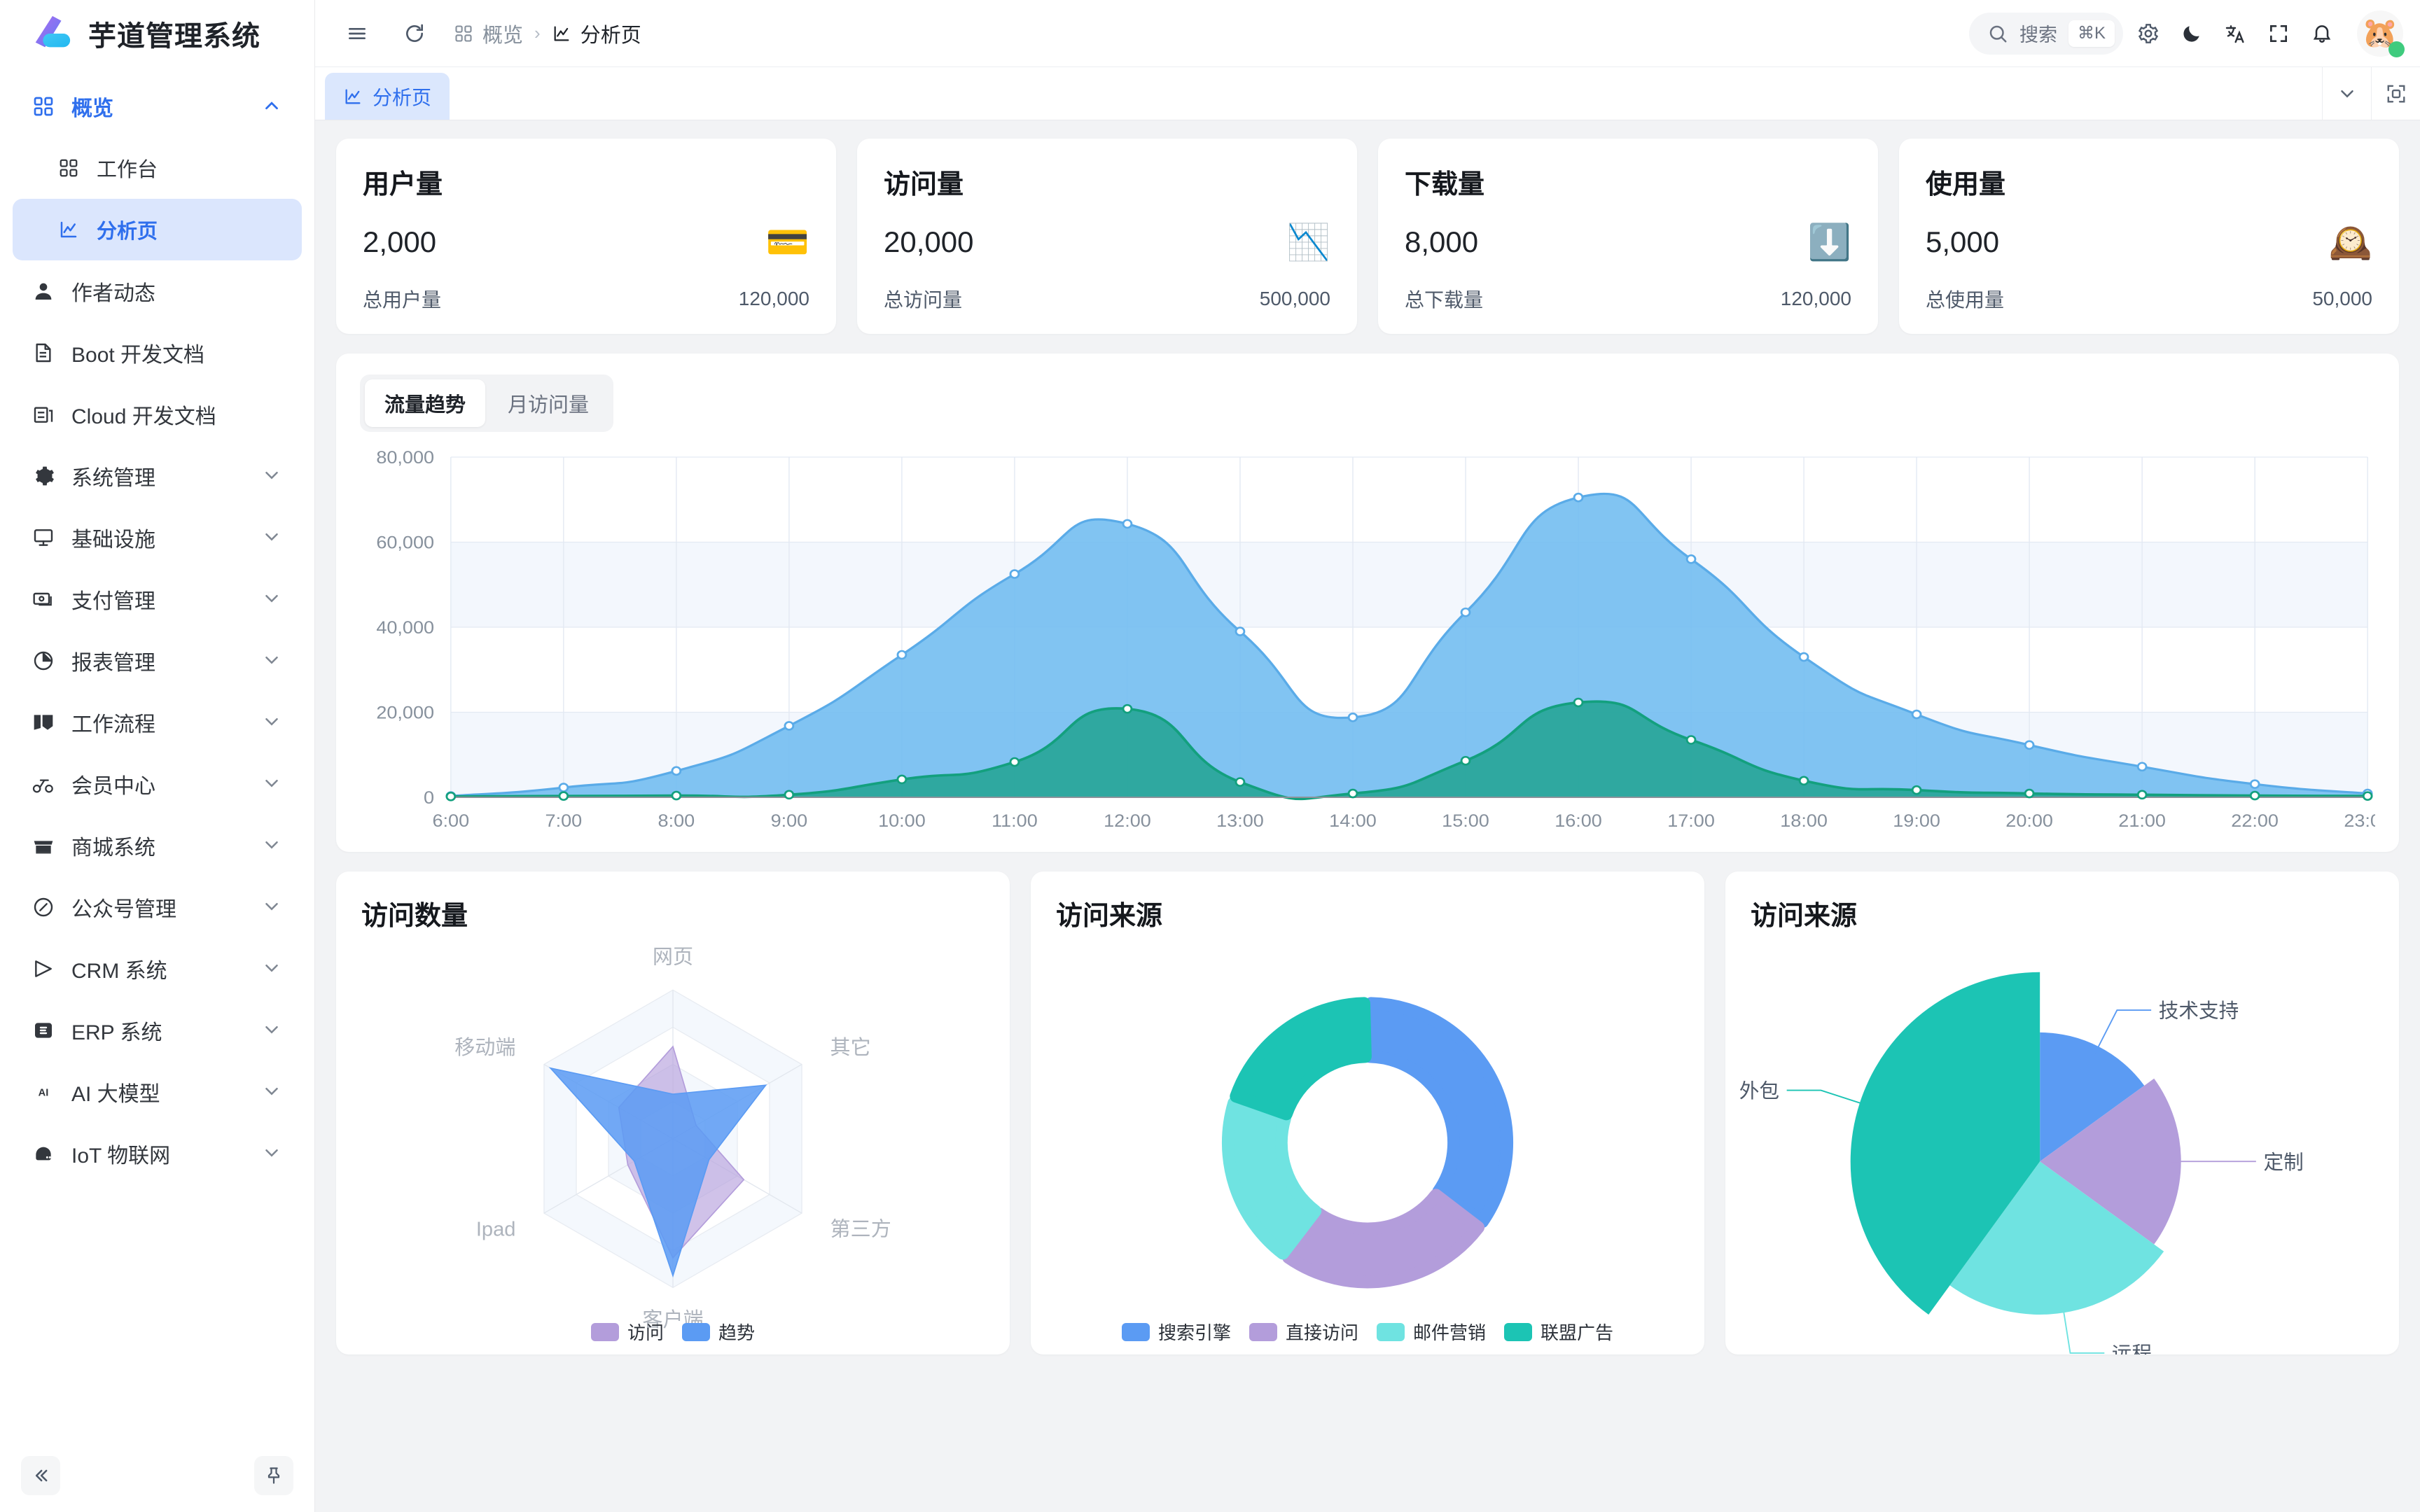 The width and height of the screenshot is (2420, 1512). What do you see at coordinates (157, 845) in the screenshot?
I see `sidebar-item-mall-system: 商城系统` at bounding box center [157, 845].